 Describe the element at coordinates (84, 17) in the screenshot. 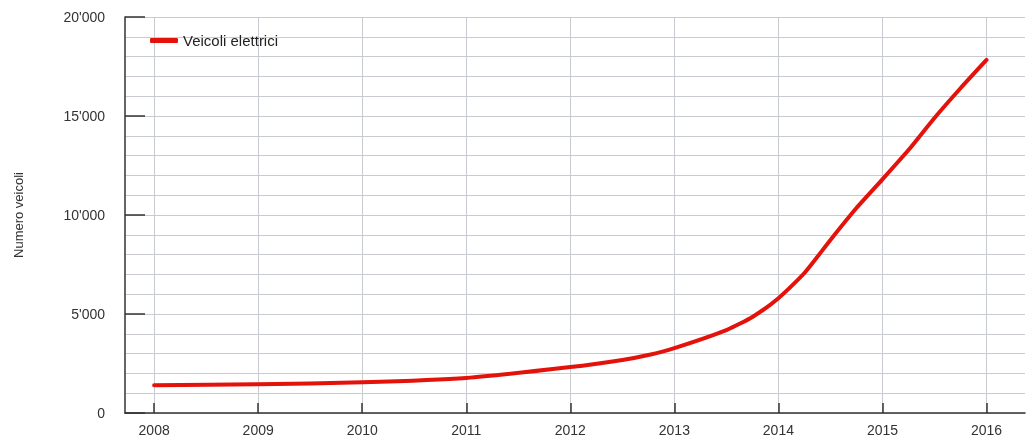

I see `y-tick-label: 20'000` at that location.